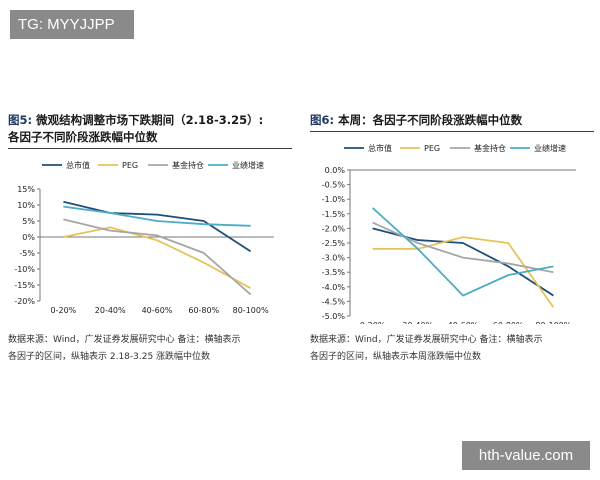 The image size is (600, 480). What do you see at coordinates (26, 205) in the screenshot?
I see `y-tick-label: 10%` at bounding box center [26, 205].